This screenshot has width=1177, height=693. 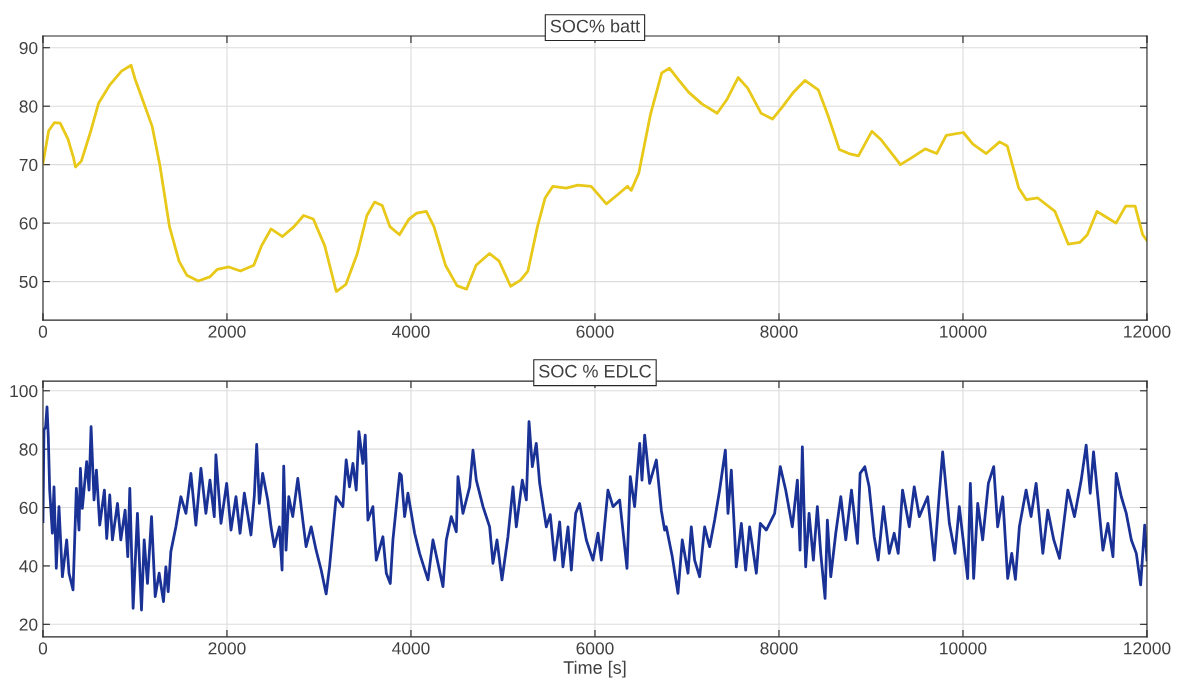 What do you see at coordinates (595, 26) in the screenshot?
I see `chart-title: SOC% batt` at bounding box center [595, 26].